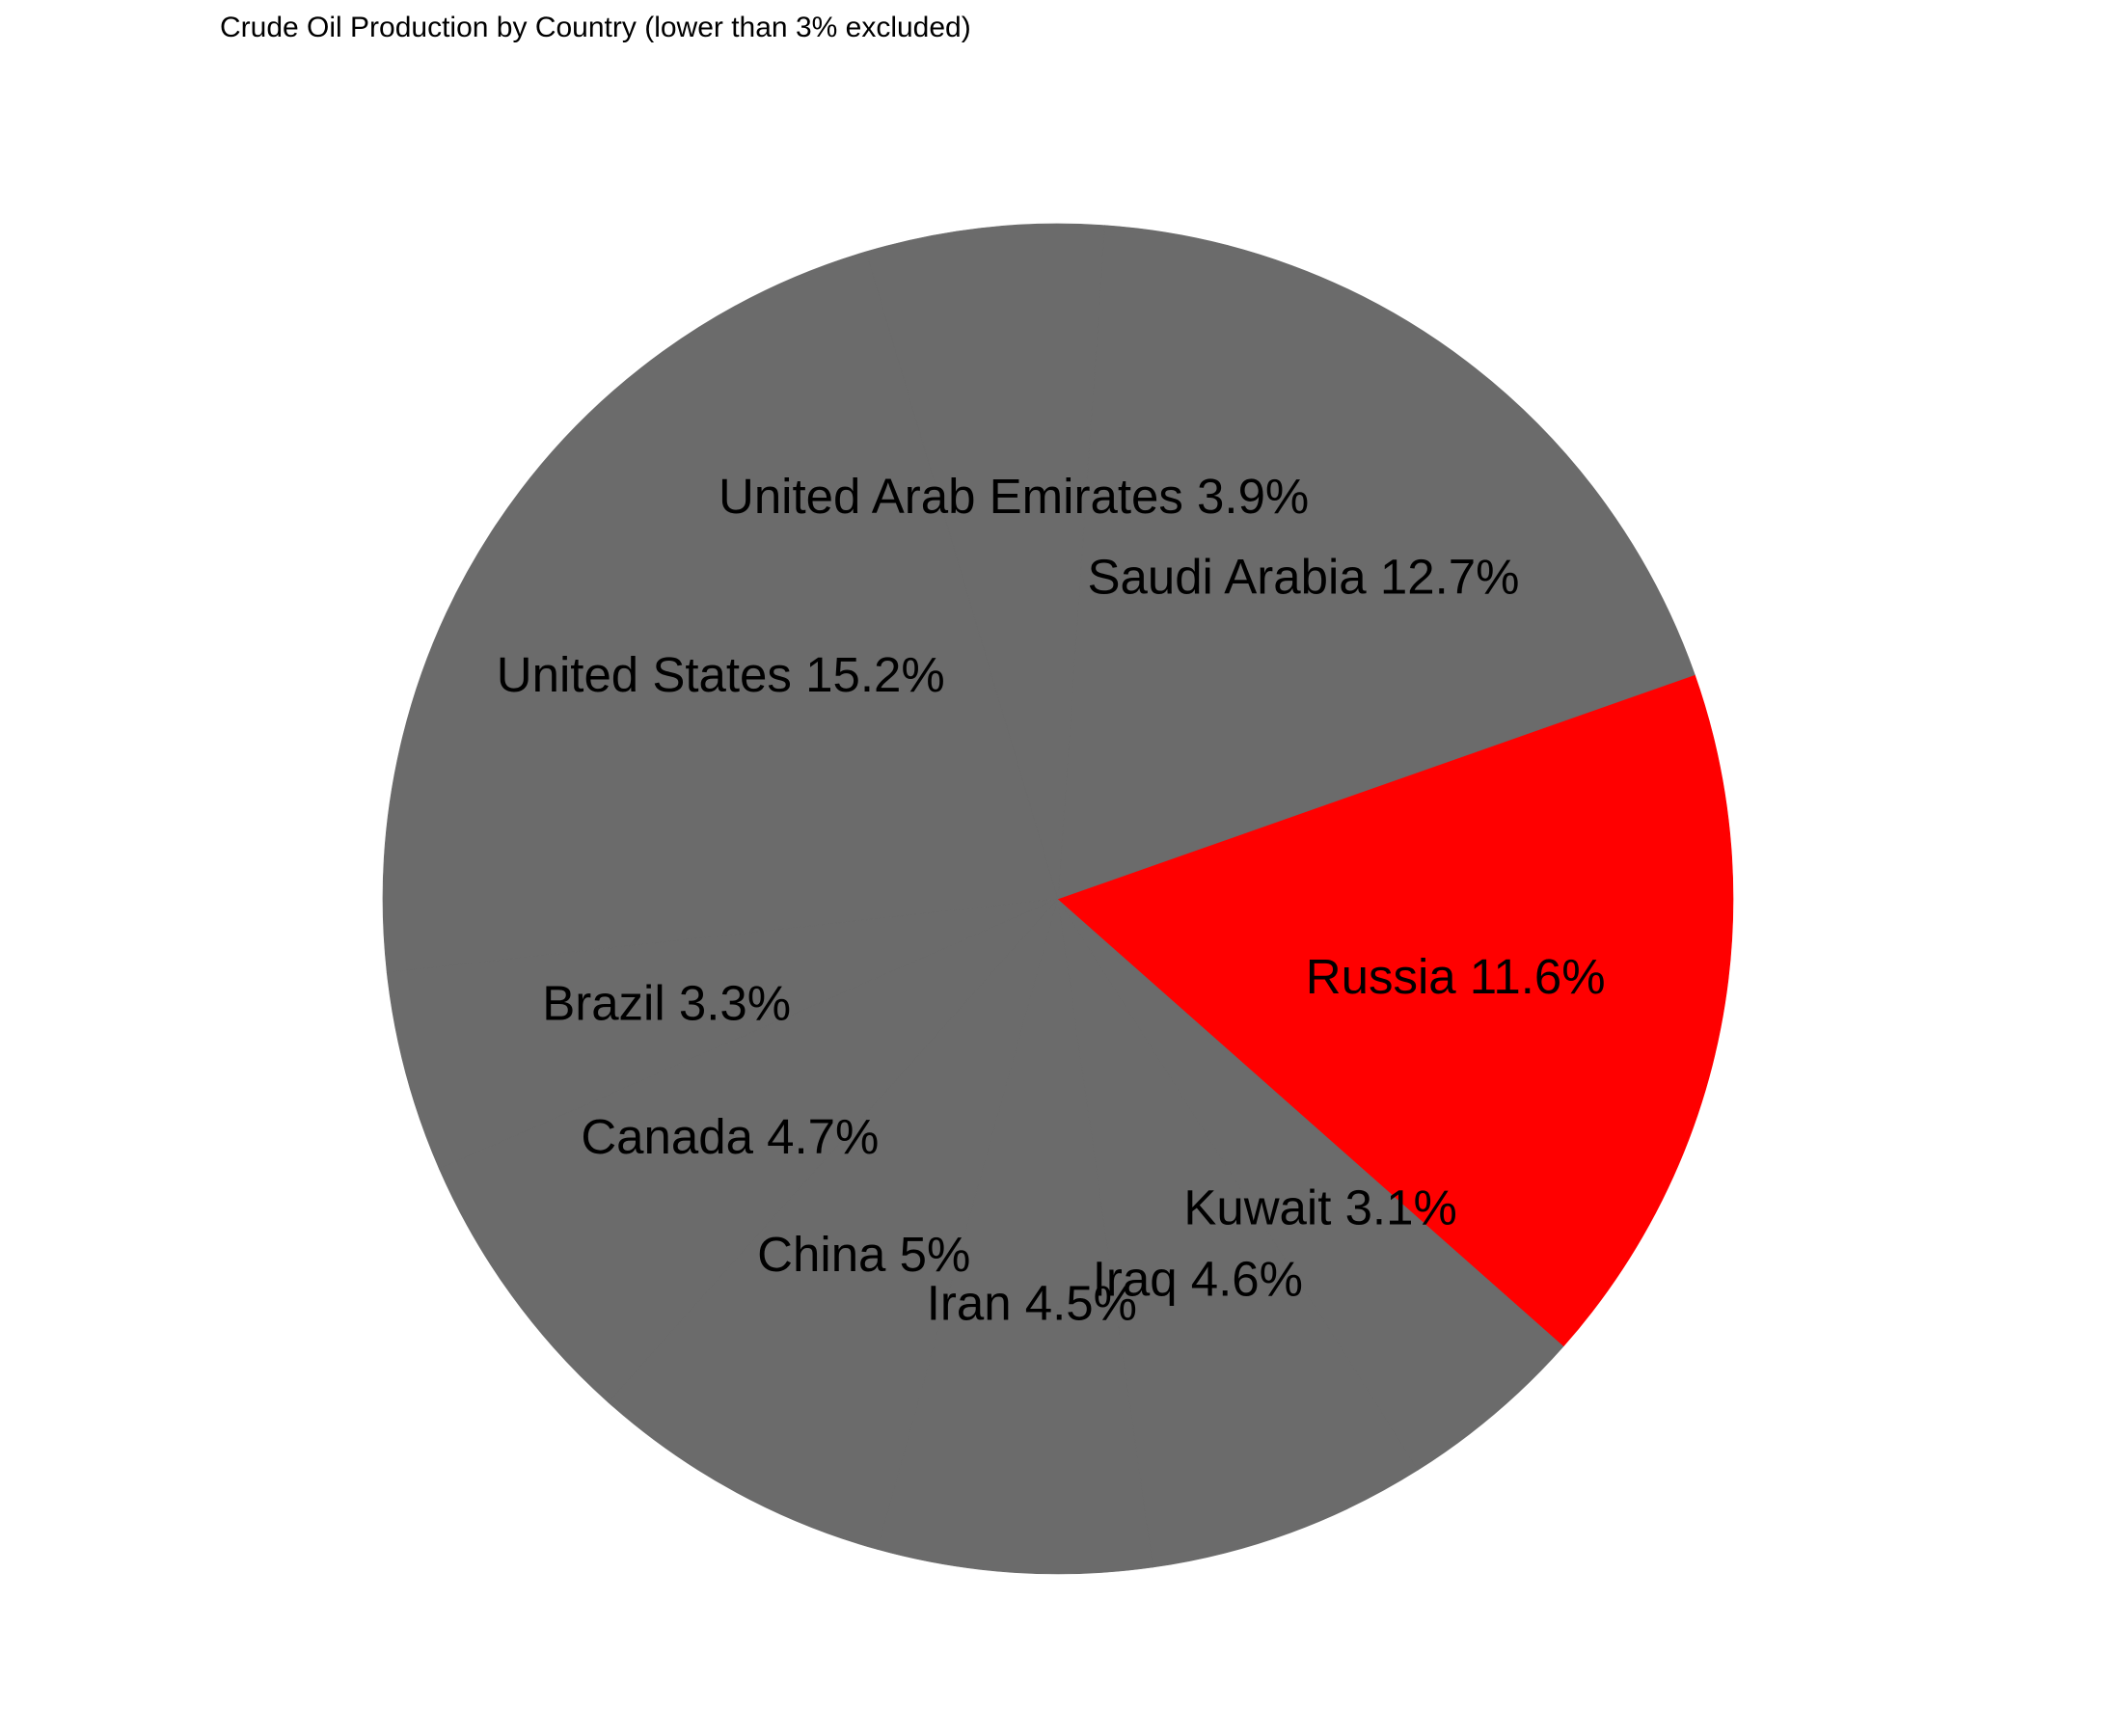  I want to click on pie-slice-iran, so click(1015, 1237).